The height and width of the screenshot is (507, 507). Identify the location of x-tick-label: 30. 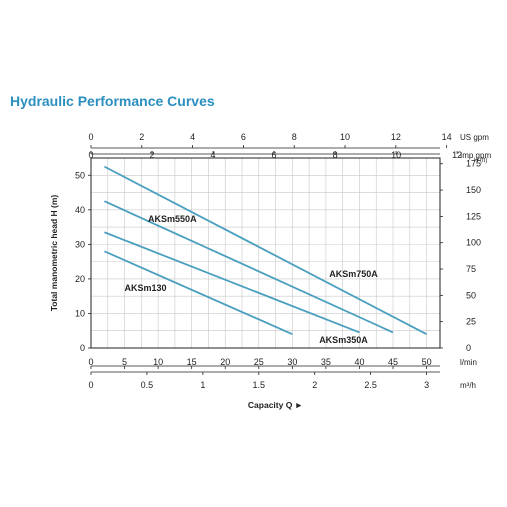
(292, 362).